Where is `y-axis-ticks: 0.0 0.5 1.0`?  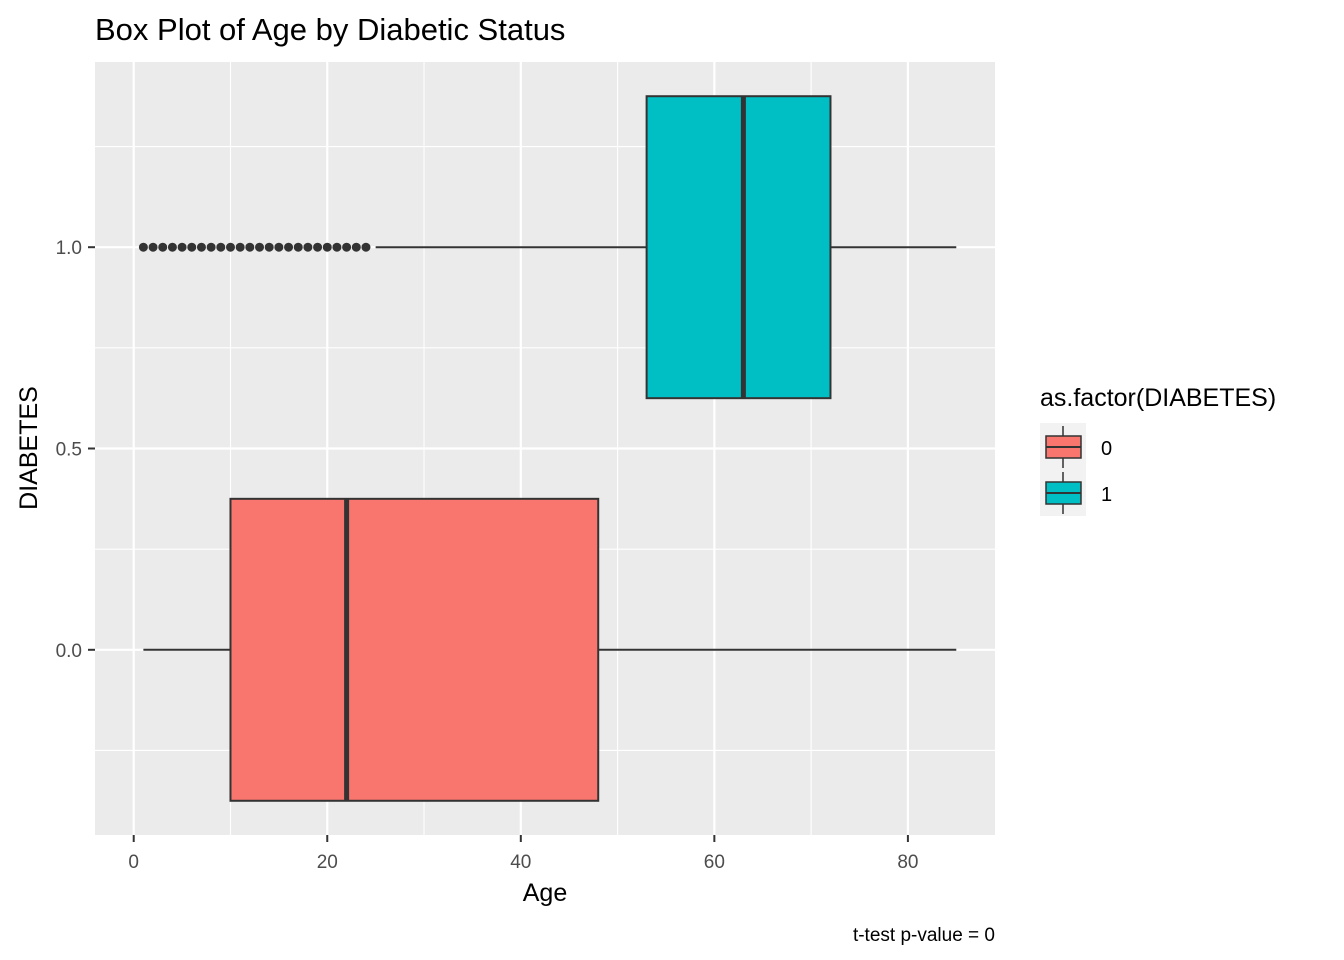 y-axis-ticks: 0.0 0.5 1.0 is located at coordinates (75, 450).